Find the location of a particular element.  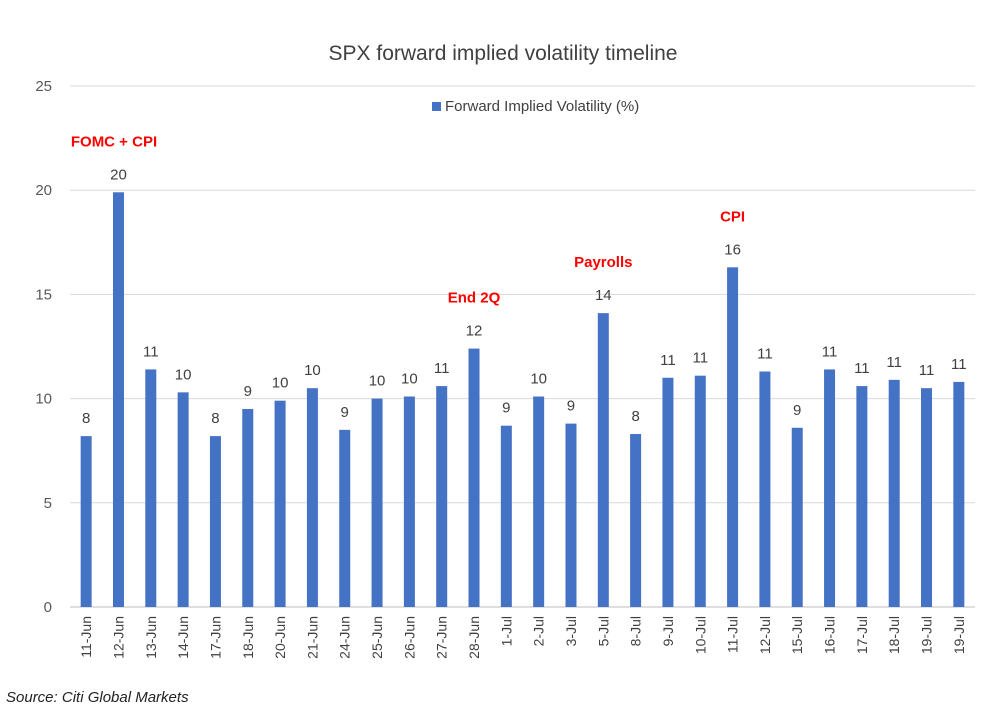

x-tick-label: 13-Jun is located at coordinates (151, 637).